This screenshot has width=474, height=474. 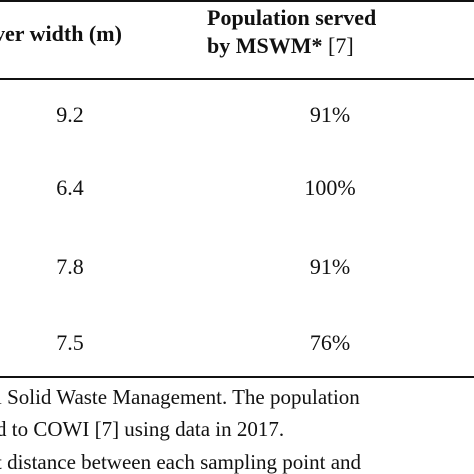 I want to click on table-top-rule, so click(x=237, y=1).